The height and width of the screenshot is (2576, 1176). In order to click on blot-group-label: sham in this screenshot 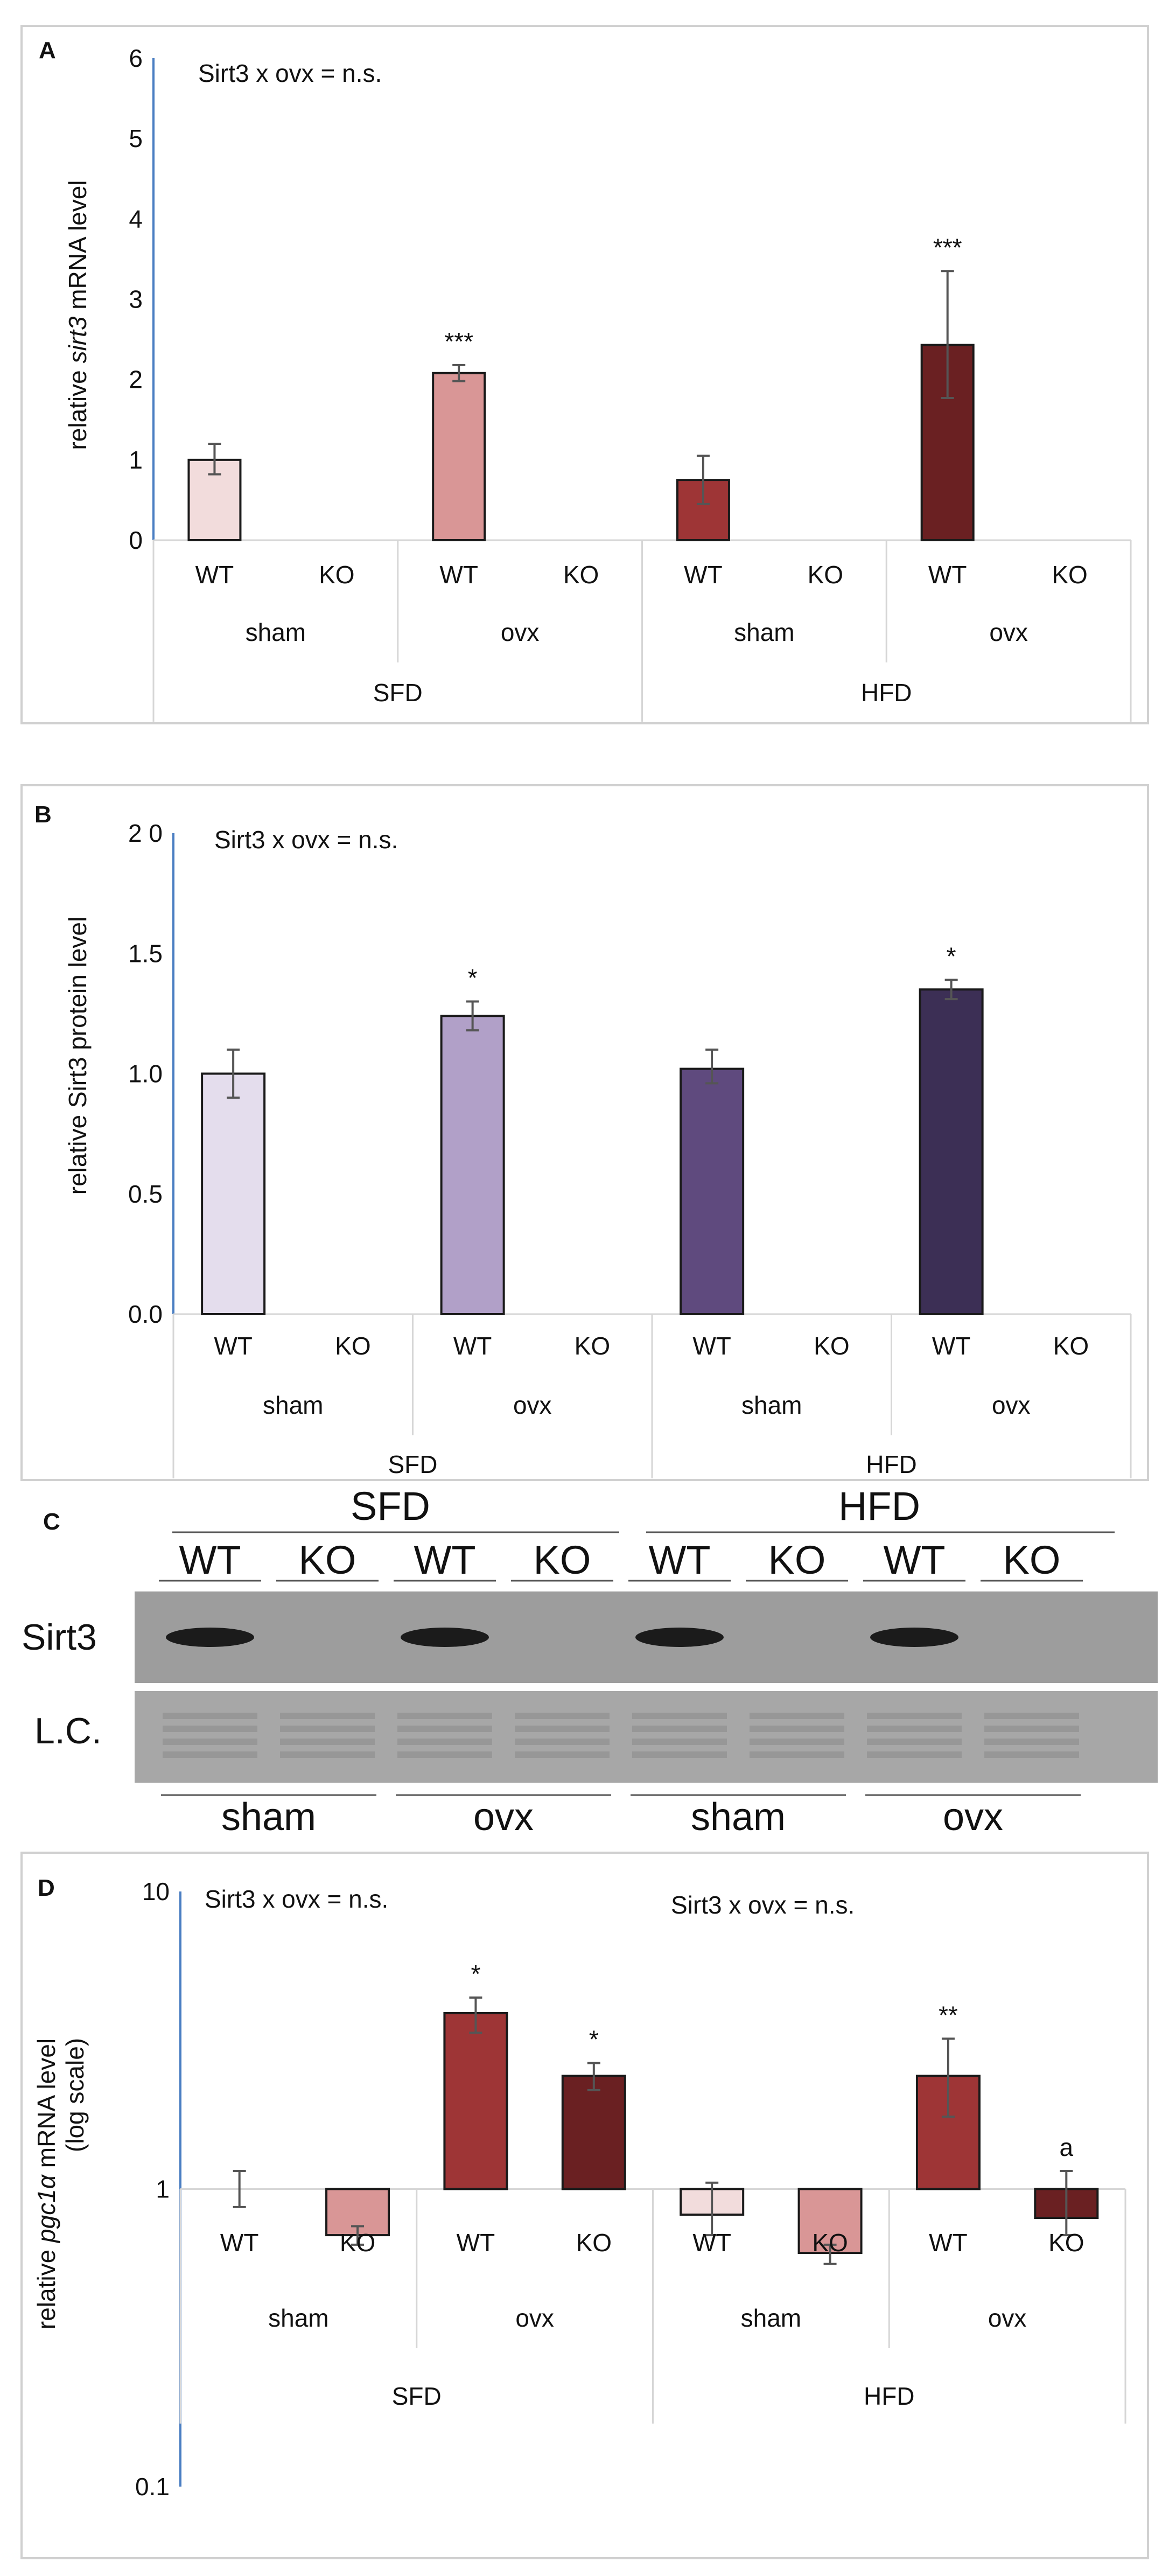, I will do `click(738, 1817)`.